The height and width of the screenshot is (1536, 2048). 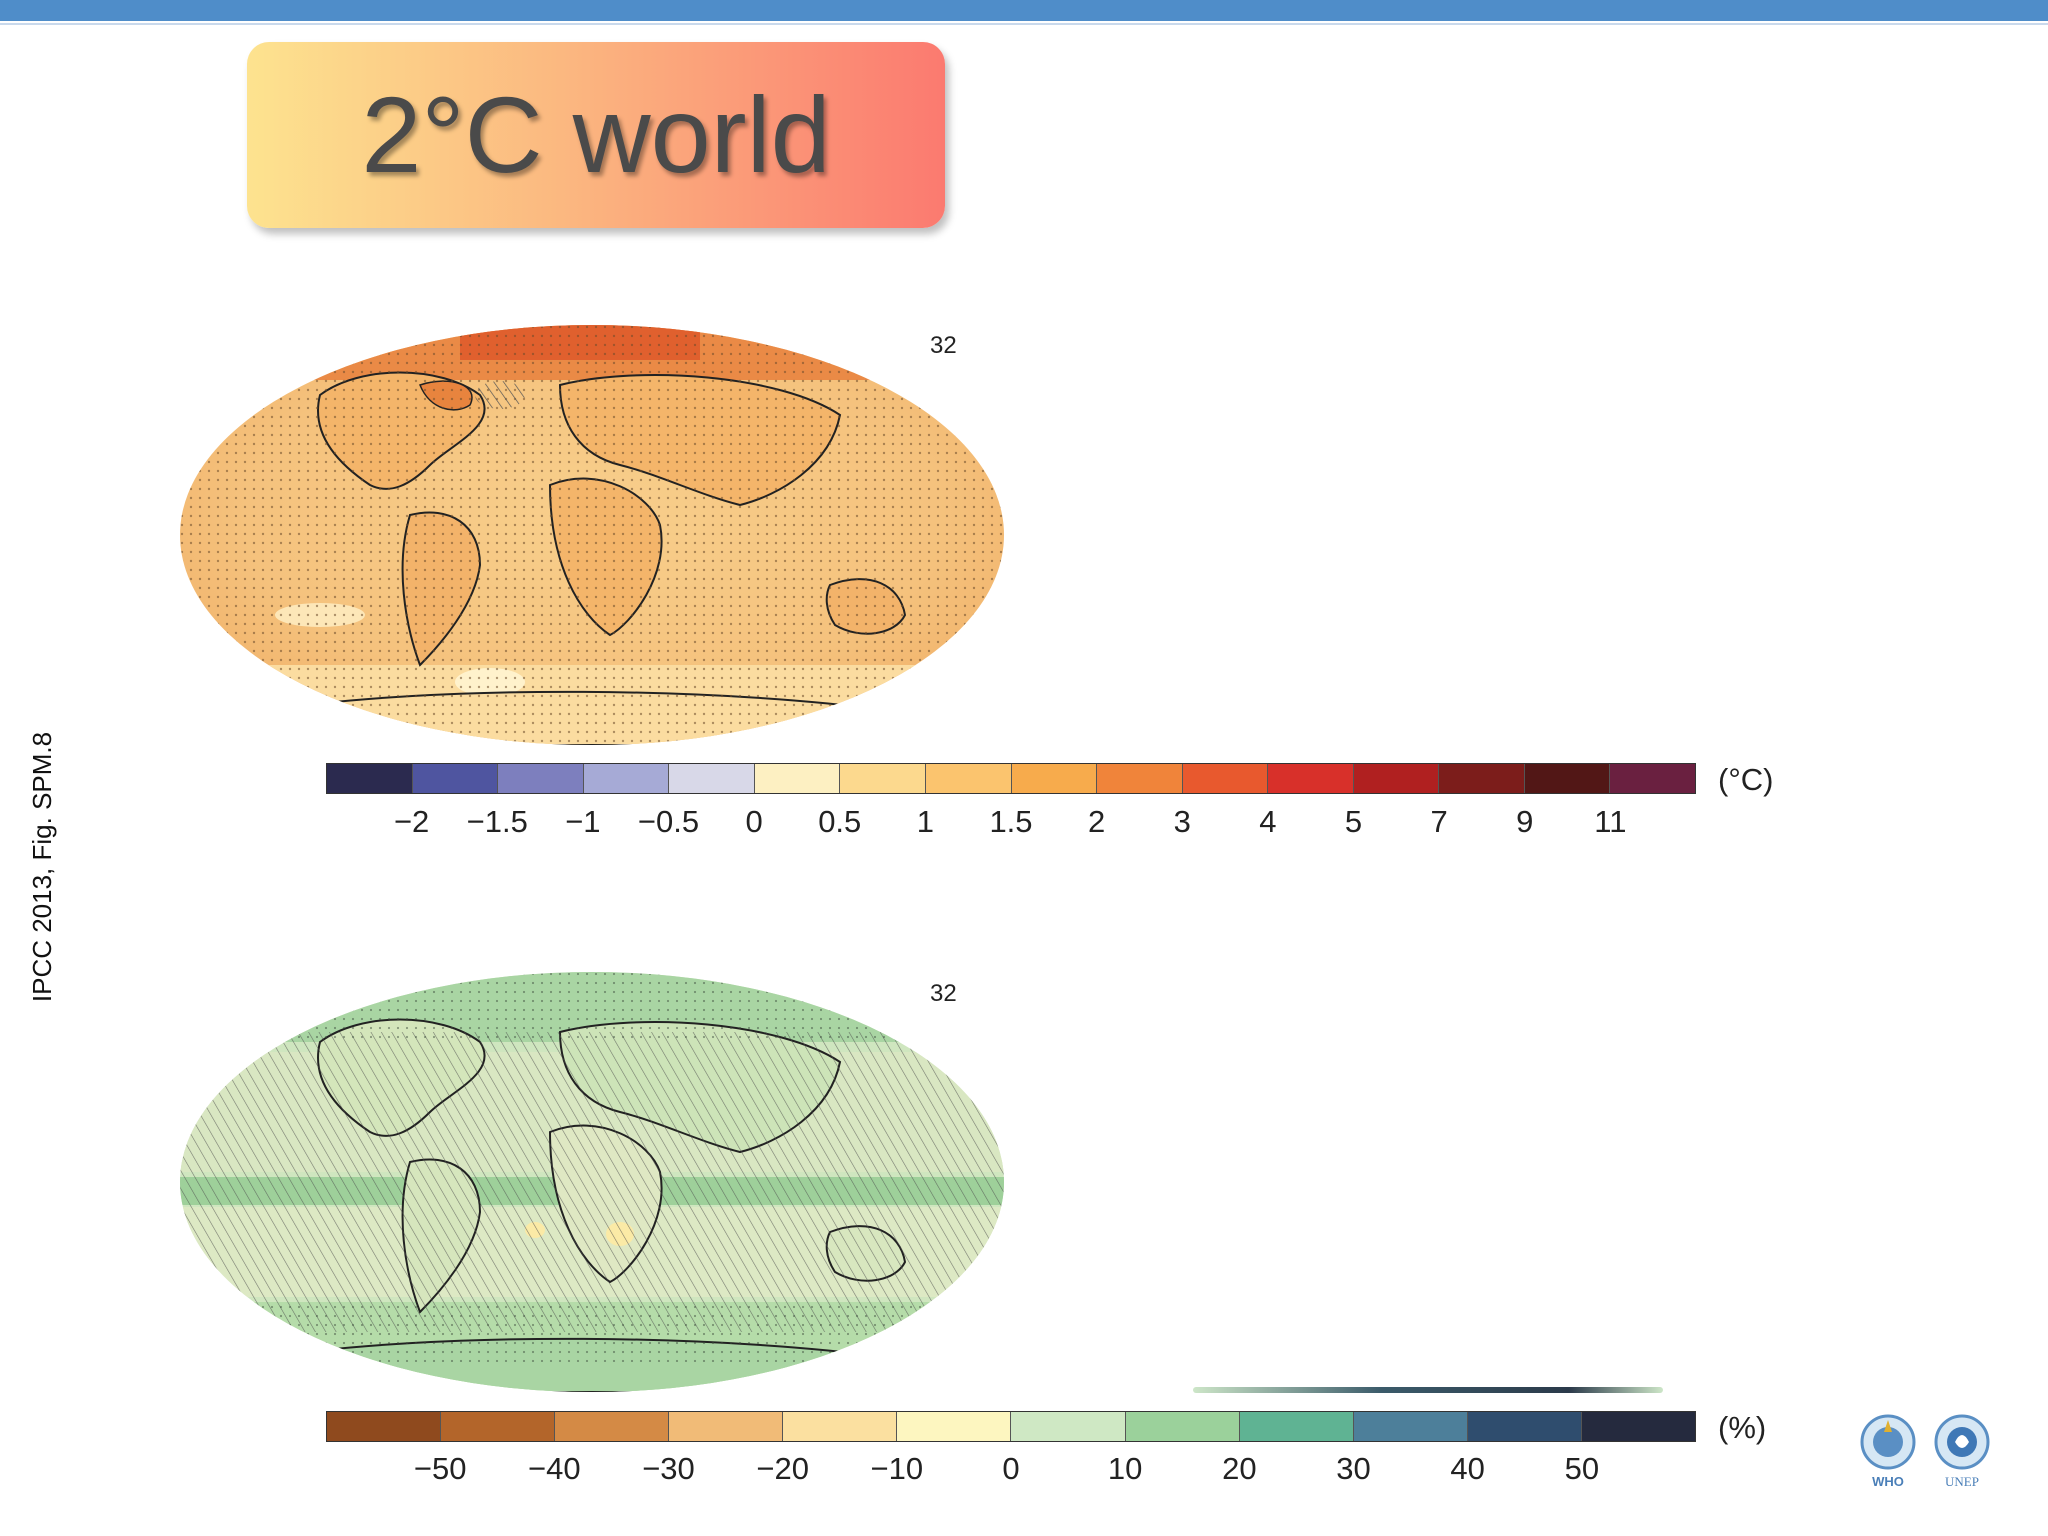 I want to click on colorbar-tick-label: −1.5, so click(x=497, y=821).